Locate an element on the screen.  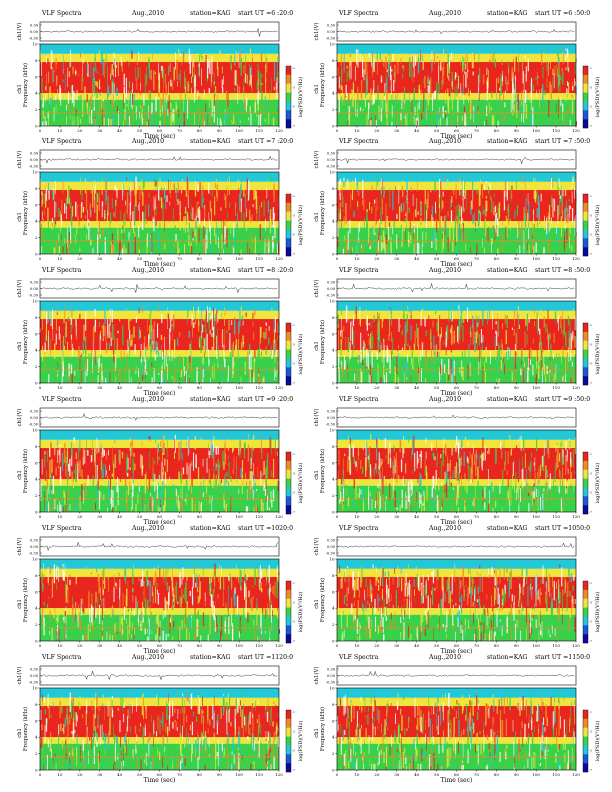
time-xlabel: Time (sec) is located at coordinates (457, 393).